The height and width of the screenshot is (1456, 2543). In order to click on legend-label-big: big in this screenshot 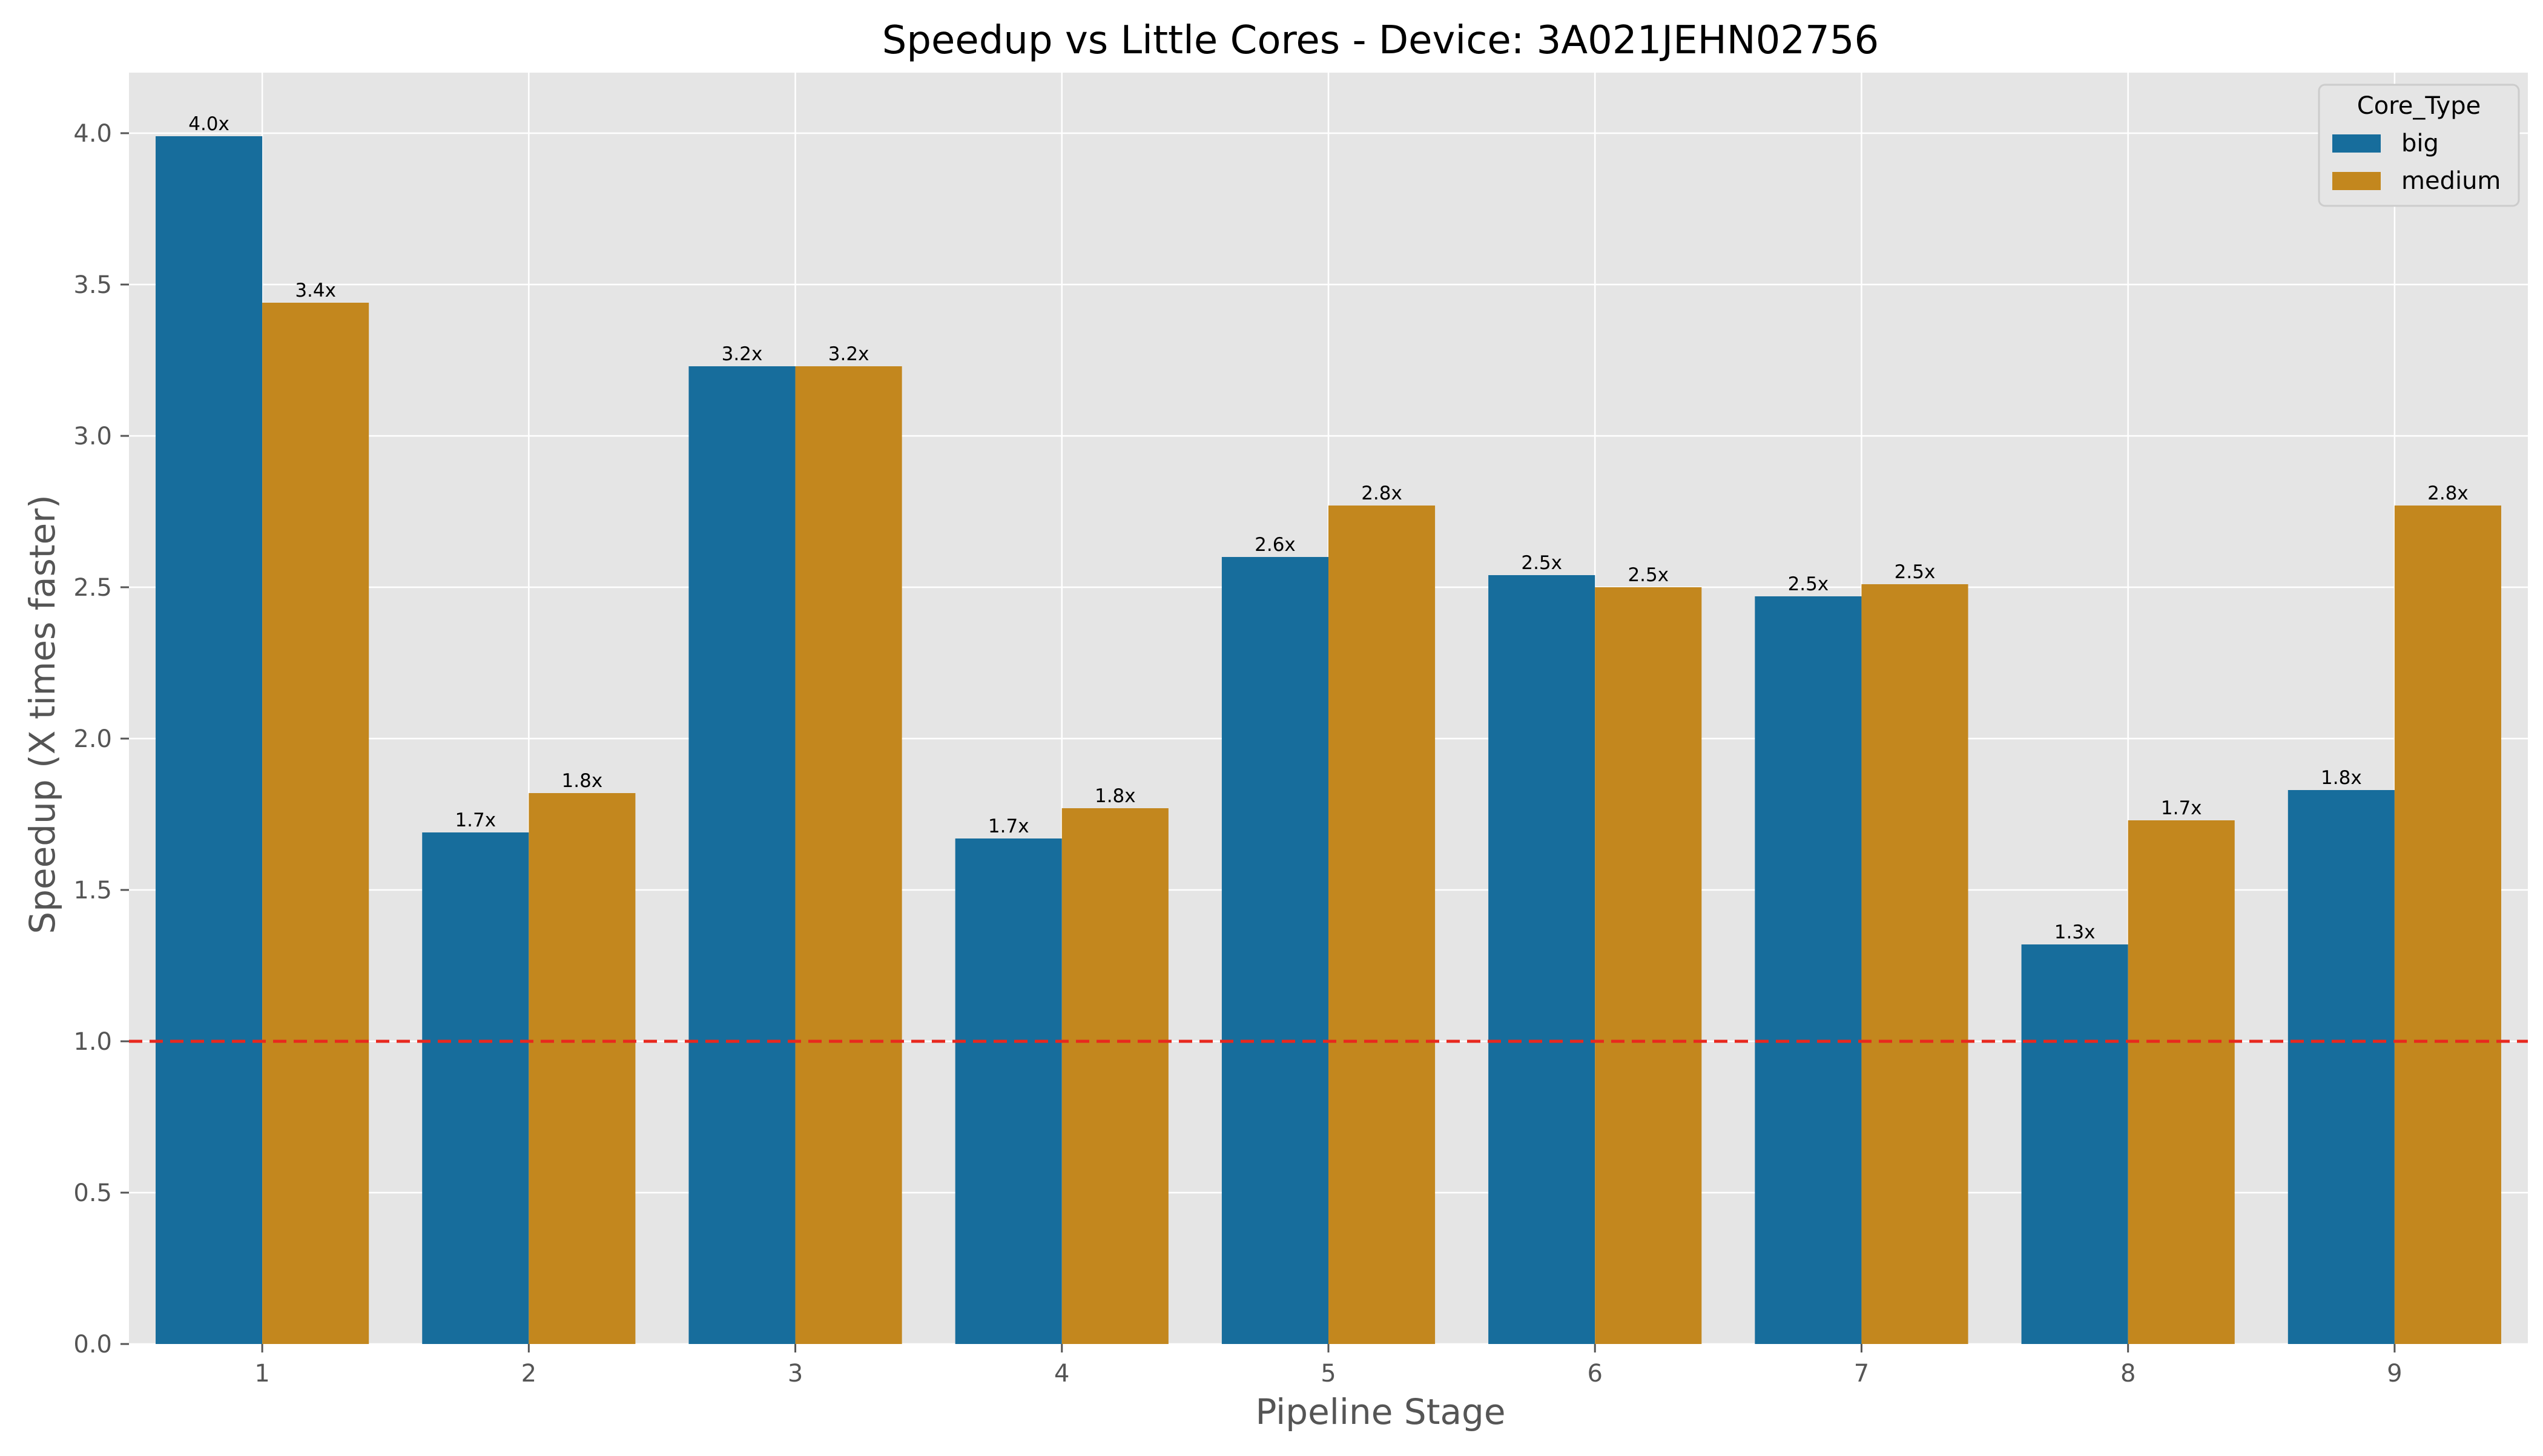, I will do `click(2420, 143)`.